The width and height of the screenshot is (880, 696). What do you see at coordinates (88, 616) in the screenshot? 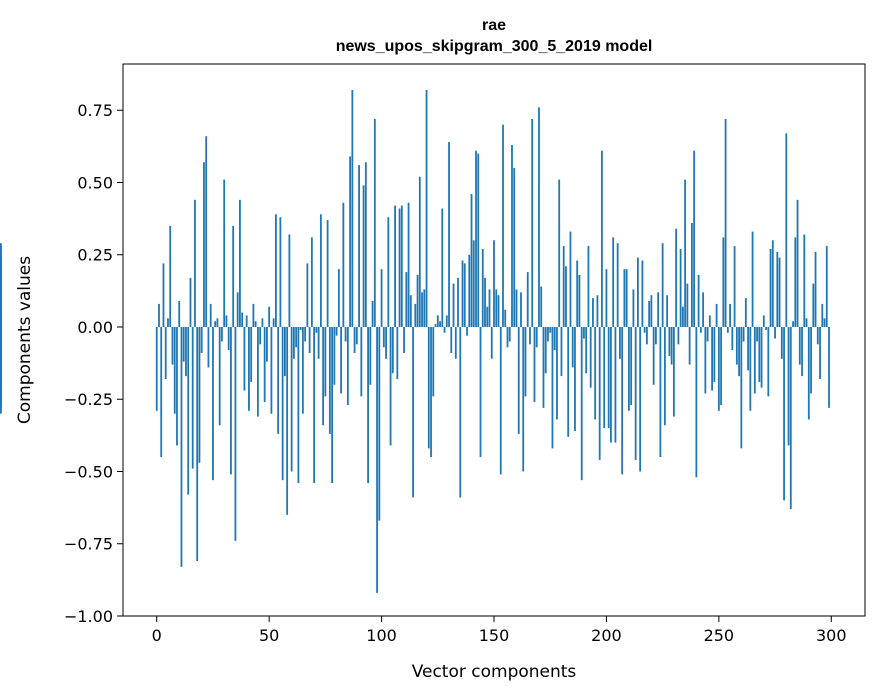
I see `y-tick-label: −1.00` at bounding box center [88, 616].